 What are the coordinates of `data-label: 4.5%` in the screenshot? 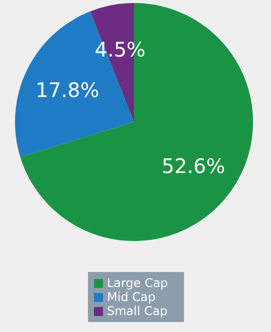 It's located at (120, 50).